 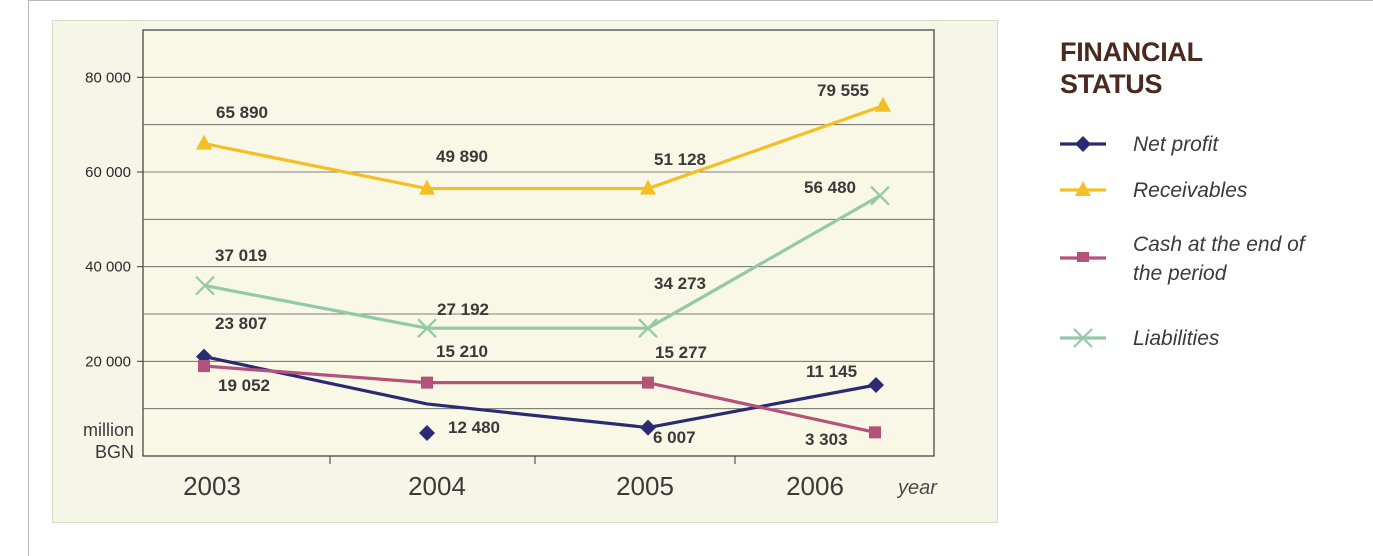 I want to click on legend-swatch-net-profit, so click(x=1083, y=144).